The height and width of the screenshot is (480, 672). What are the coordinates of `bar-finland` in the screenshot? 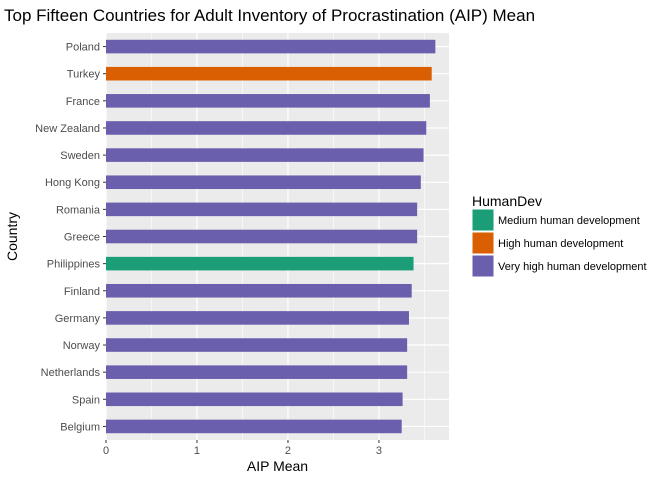 It's located at (259, 290).